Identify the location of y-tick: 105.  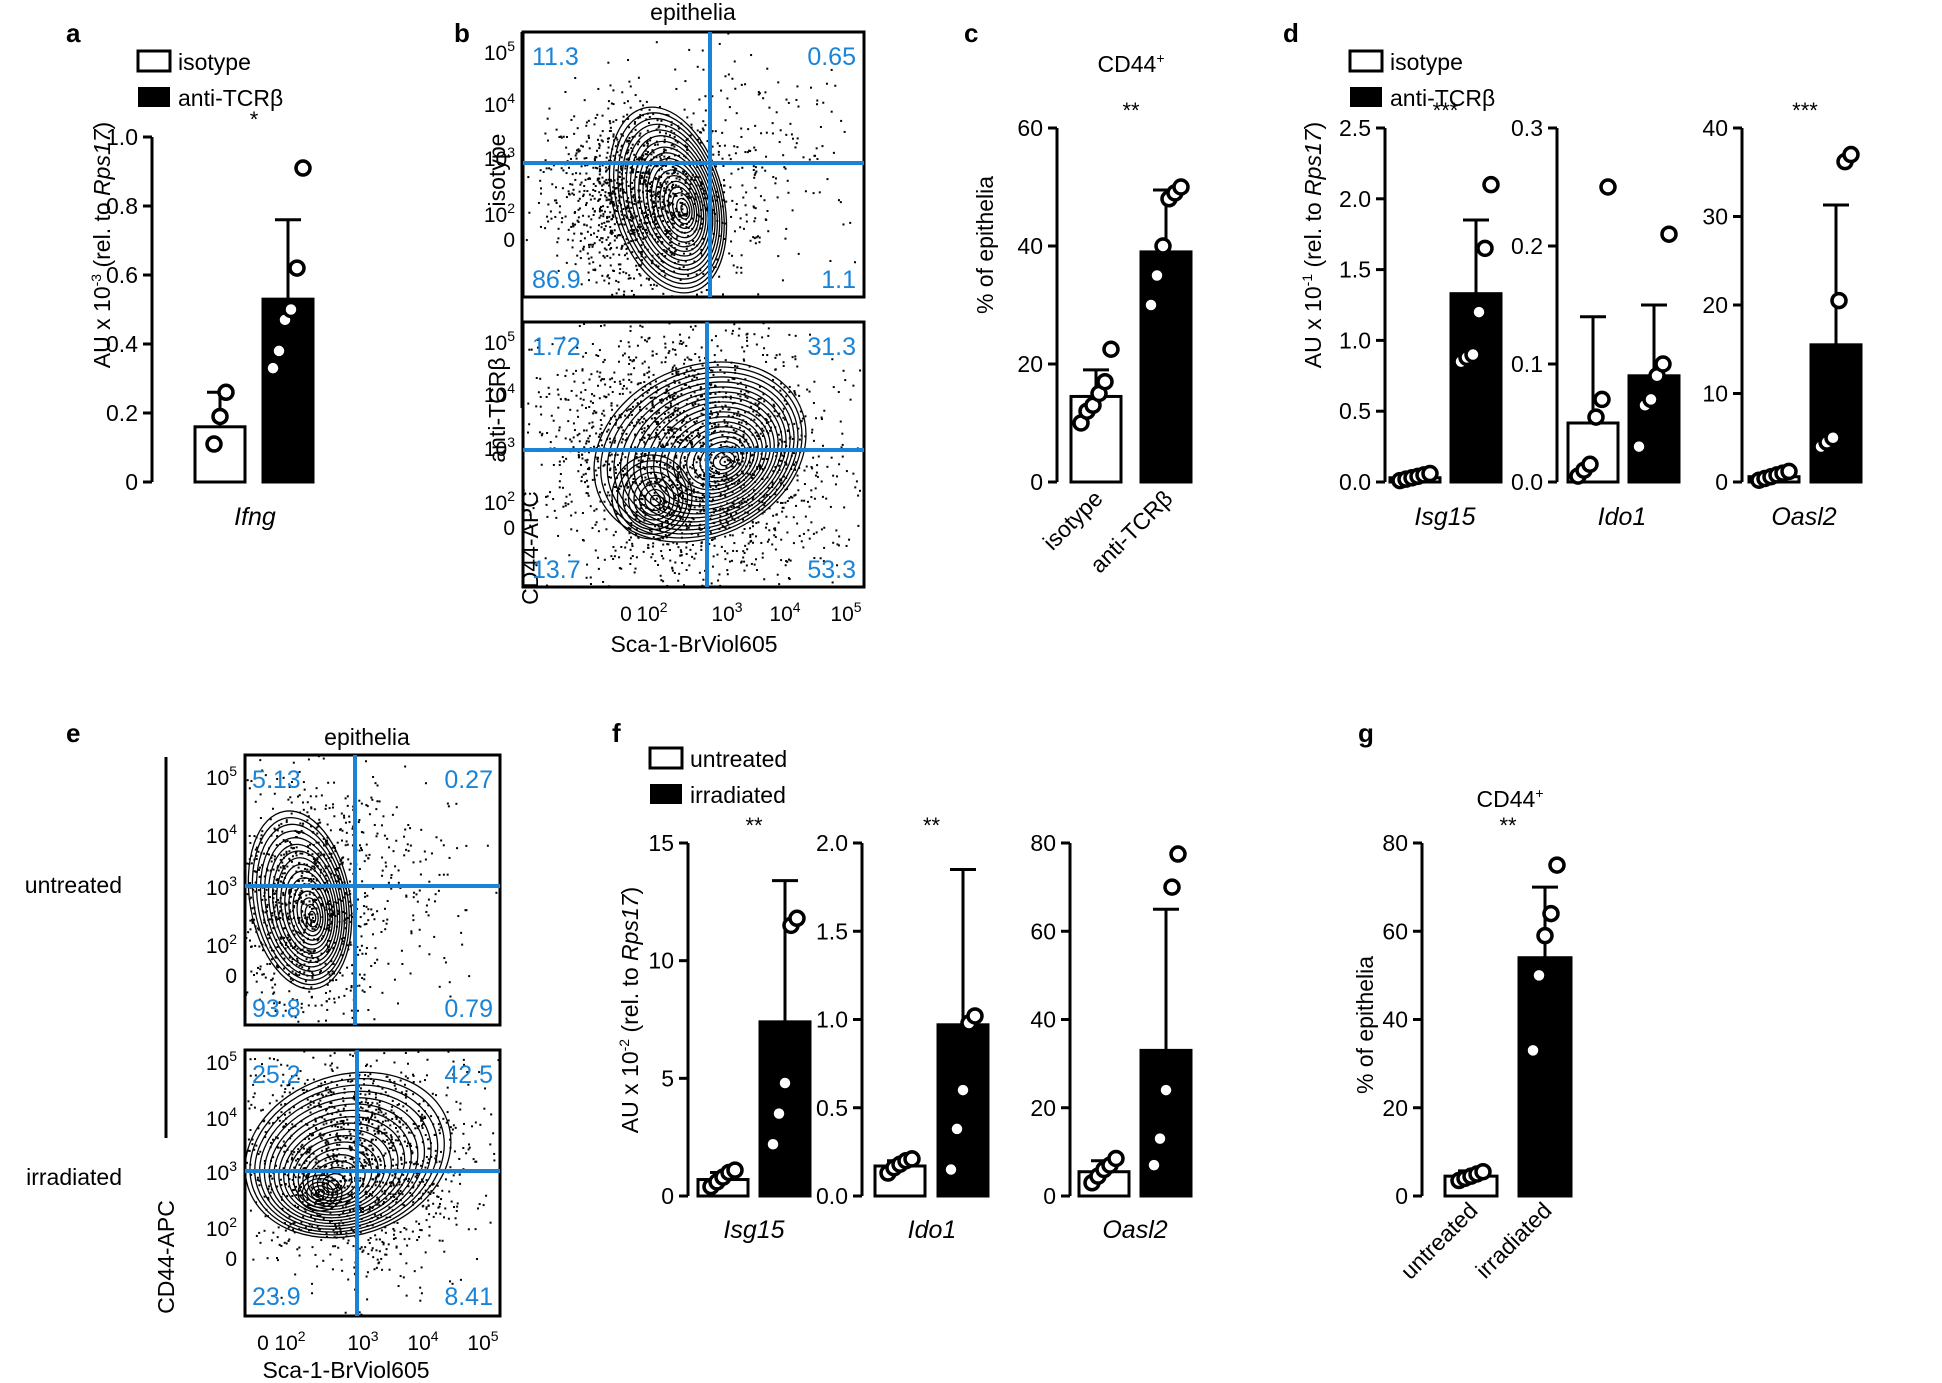
(499, 341).